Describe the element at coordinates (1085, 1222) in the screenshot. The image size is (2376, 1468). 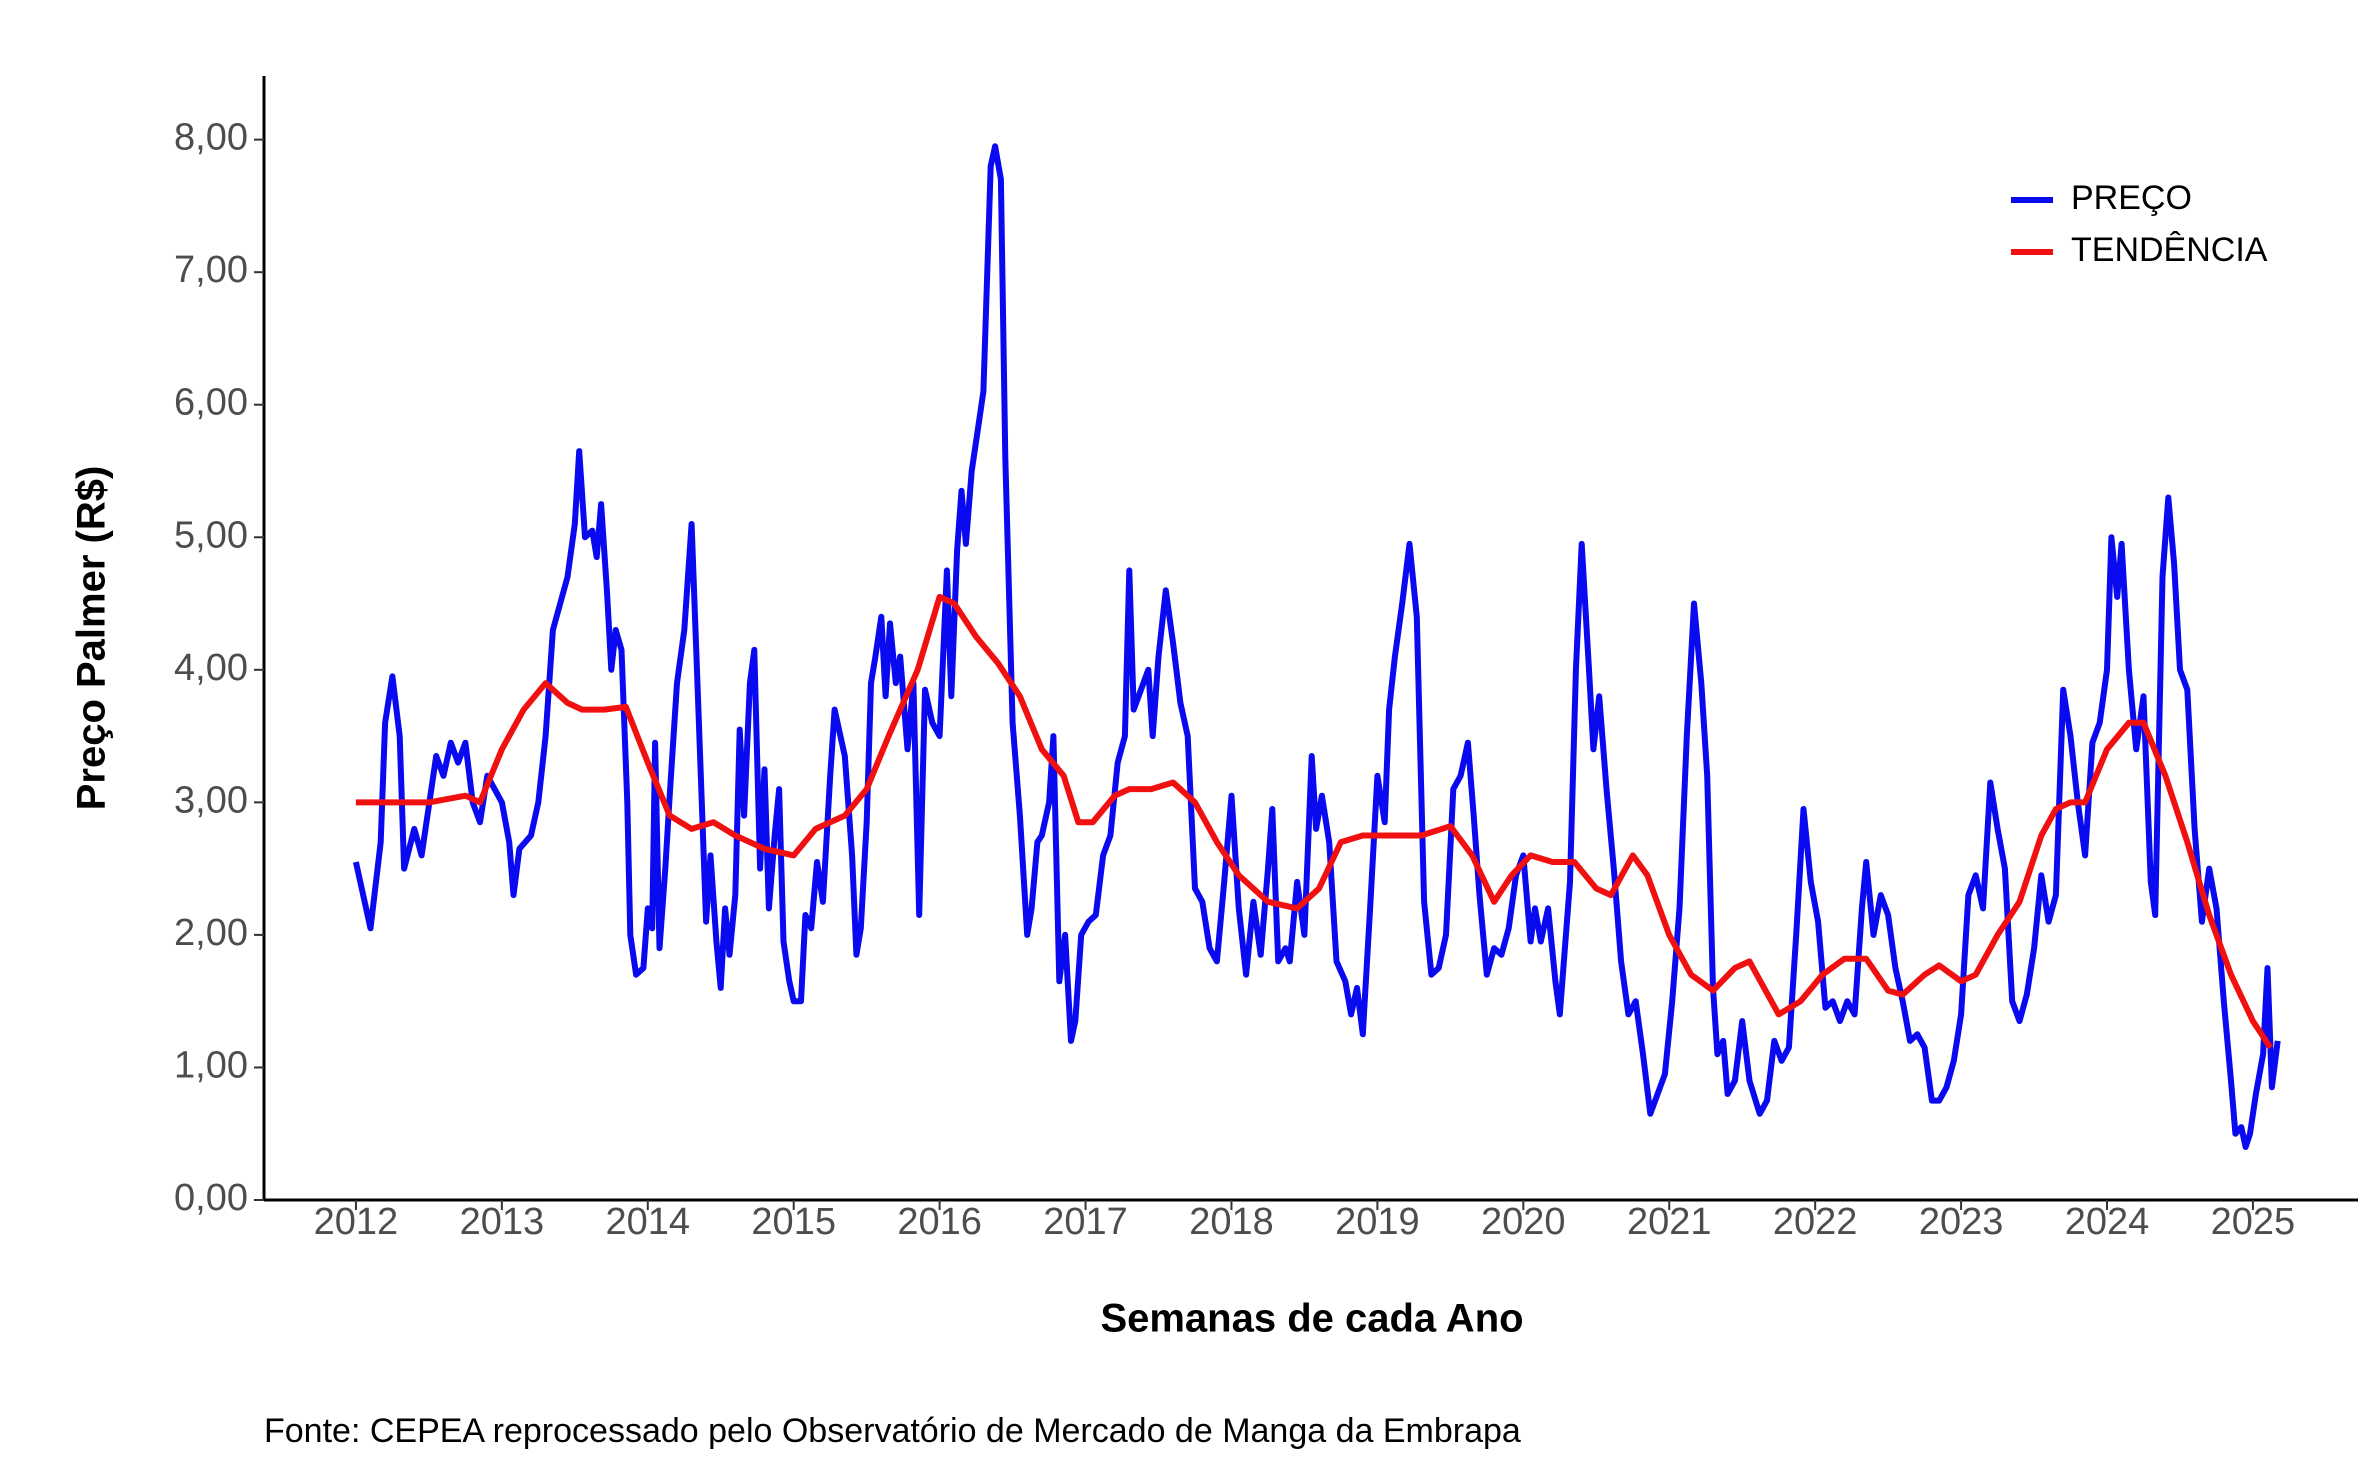
I see `x-tick-label: 2017` at that location.